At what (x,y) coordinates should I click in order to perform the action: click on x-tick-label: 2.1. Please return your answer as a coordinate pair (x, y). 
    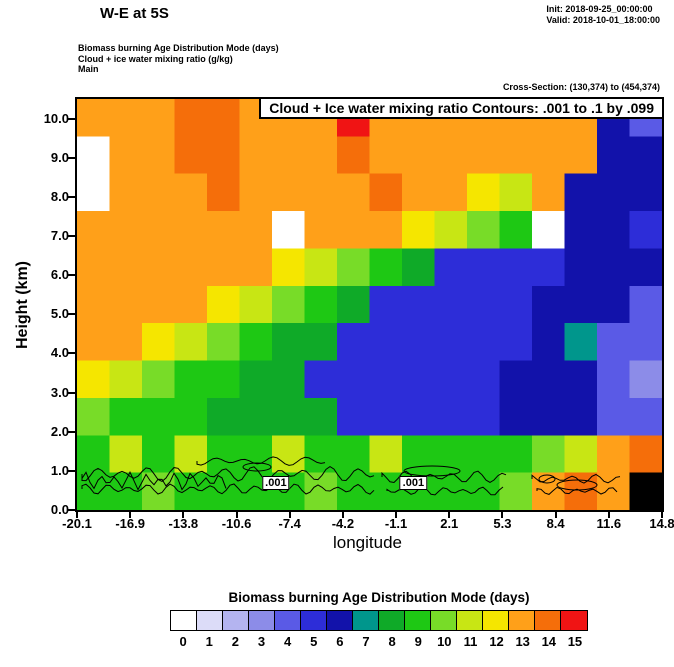
    Looking at the image, I should click on (449, 523).